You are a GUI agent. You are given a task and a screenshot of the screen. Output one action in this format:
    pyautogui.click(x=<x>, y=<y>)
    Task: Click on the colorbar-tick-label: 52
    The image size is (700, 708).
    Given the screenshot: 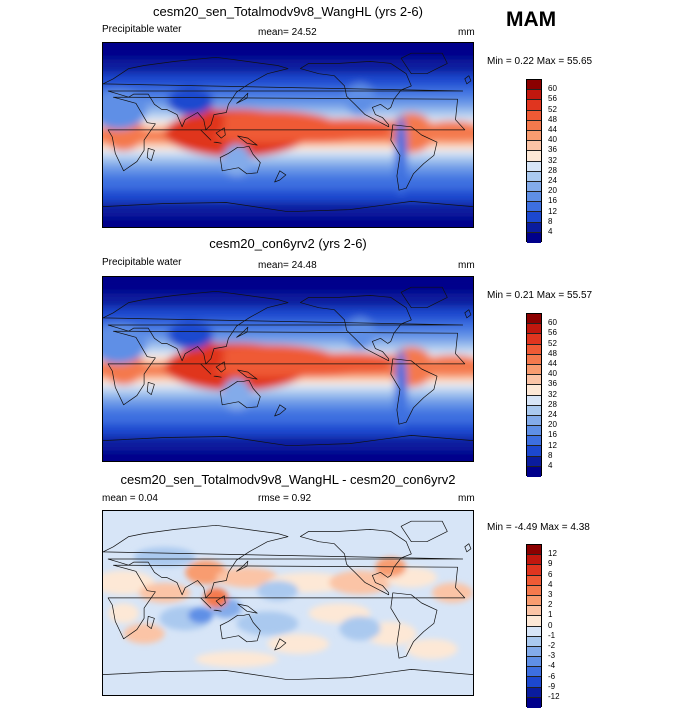 What is the action you would take?
    pyautogui.click(x=552, y=343)
    